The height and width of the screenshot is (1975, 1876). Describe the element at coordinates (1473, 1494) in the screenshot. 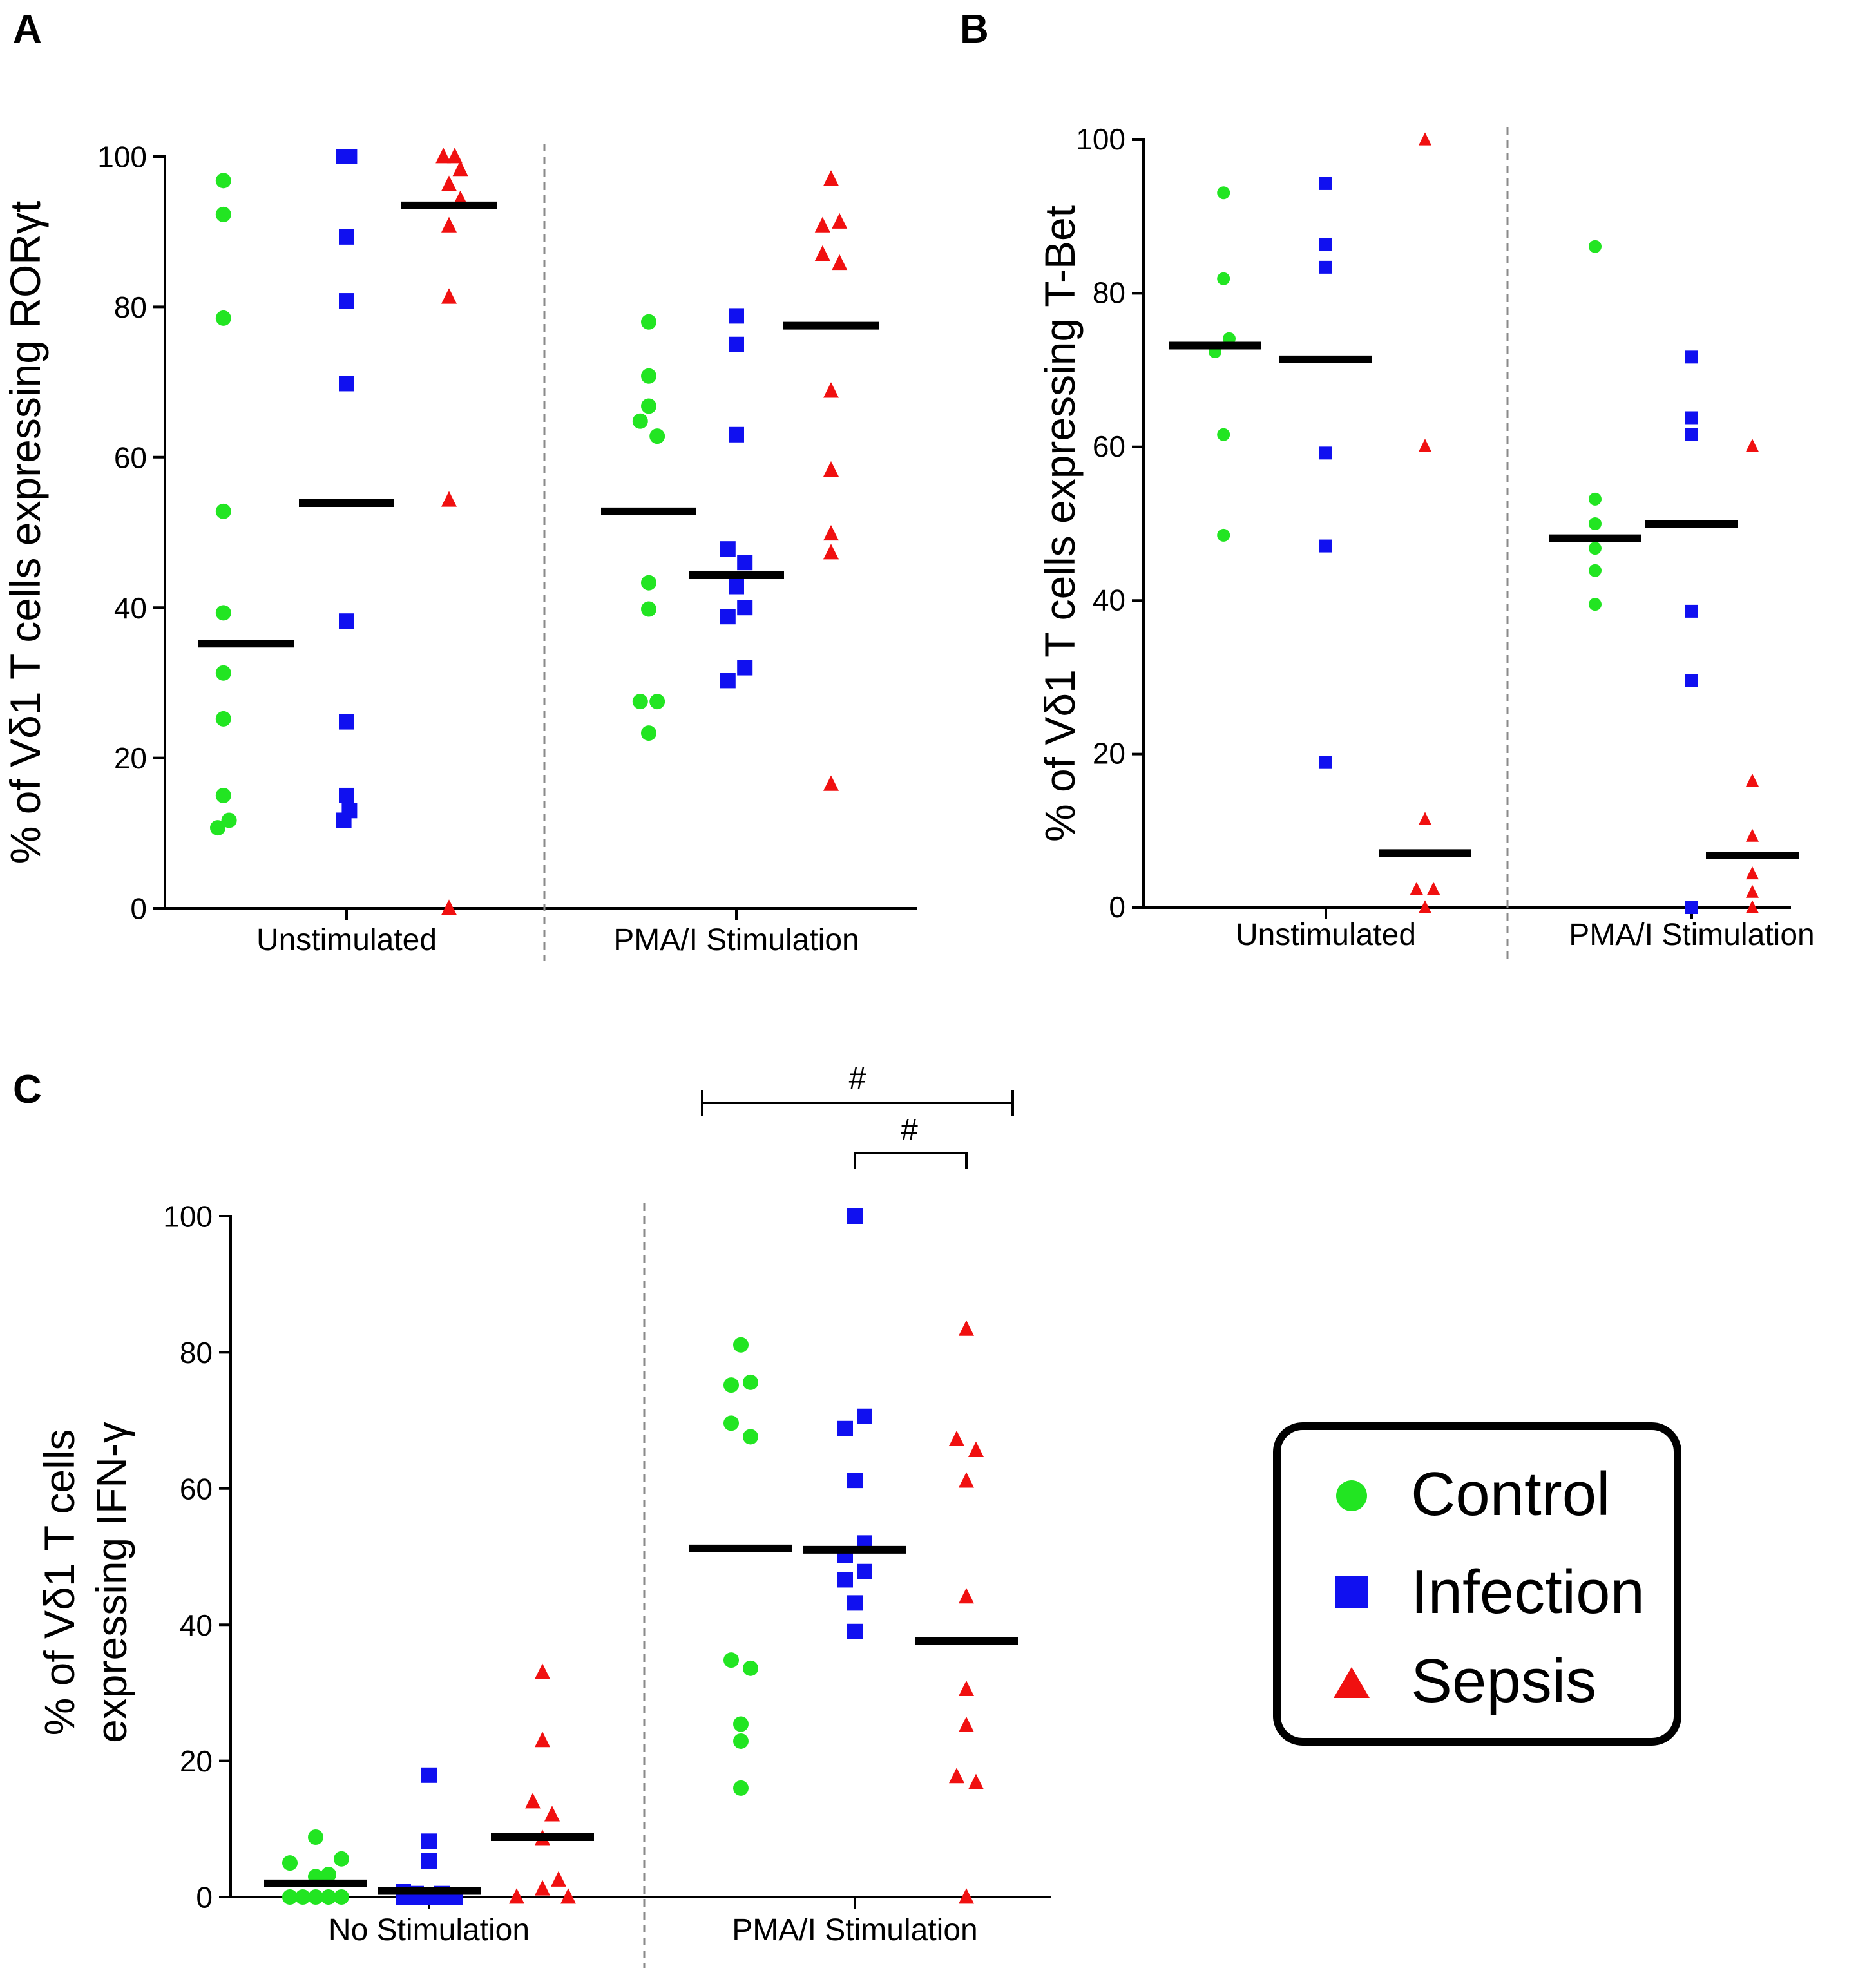

I see `legend-item-control: Control` at that location.